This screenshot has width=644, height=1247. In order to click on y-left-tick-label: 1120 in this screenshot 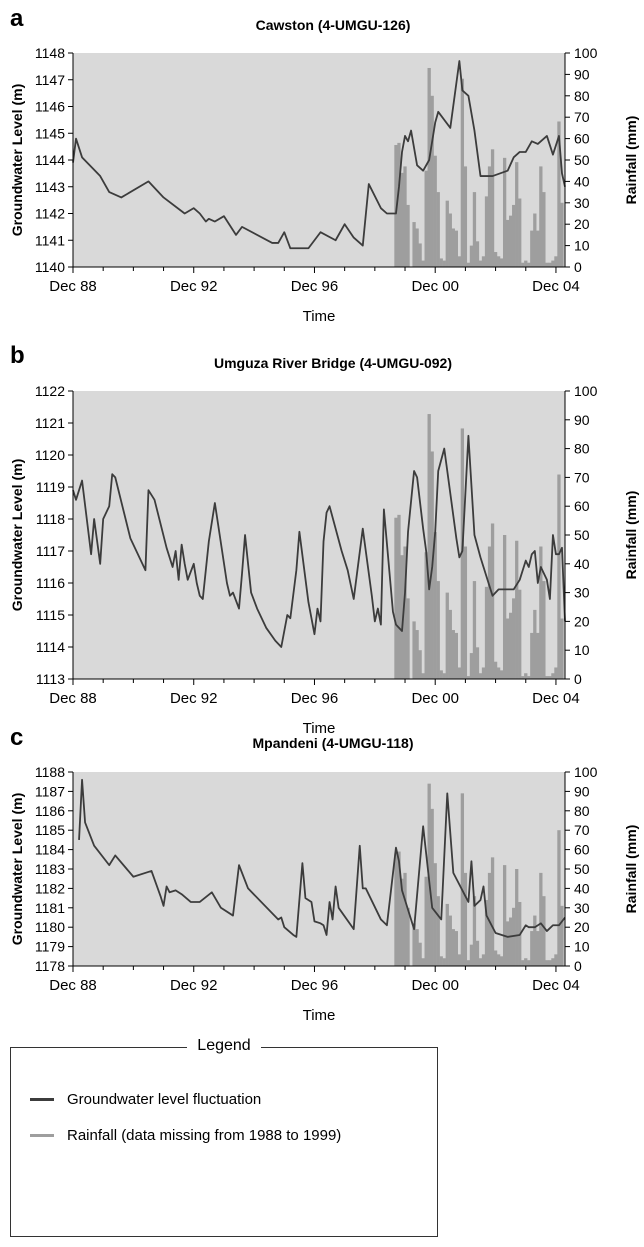, I will do `click(50, 455)`.